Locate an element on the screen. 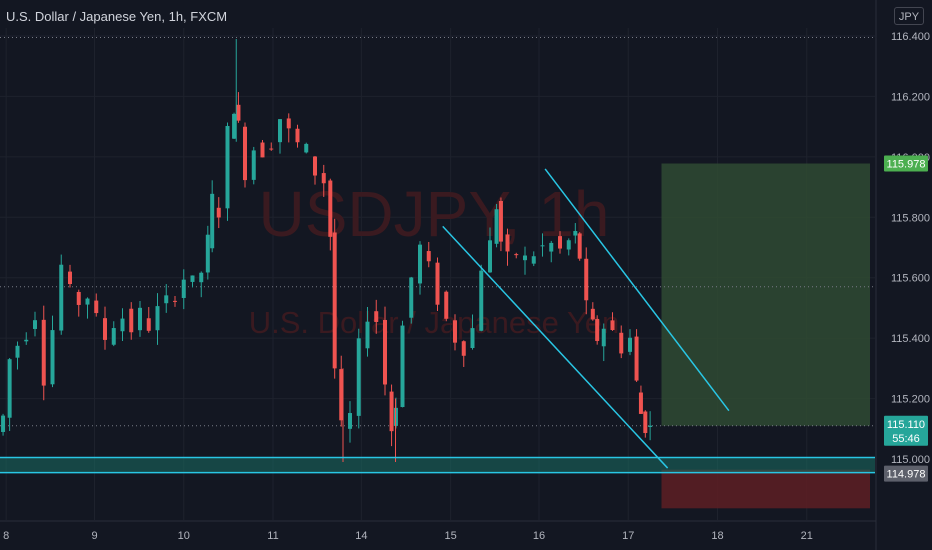  y-tick-label: 115.000 is located at coordinates (910, 460).